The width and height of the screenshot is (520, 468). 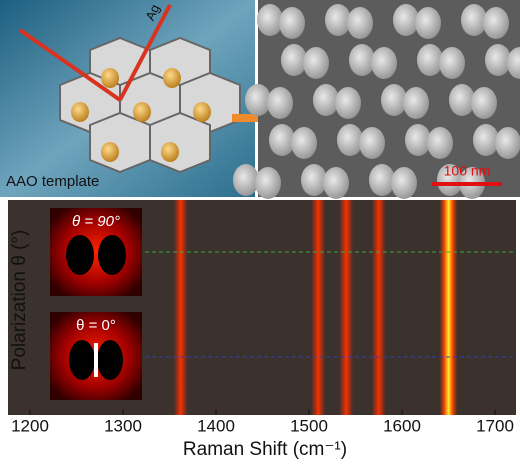 What do you see at coordinates (152, 12) in the screenshot?
I see `ag-label: Ag` at bounding box center [152, 12].